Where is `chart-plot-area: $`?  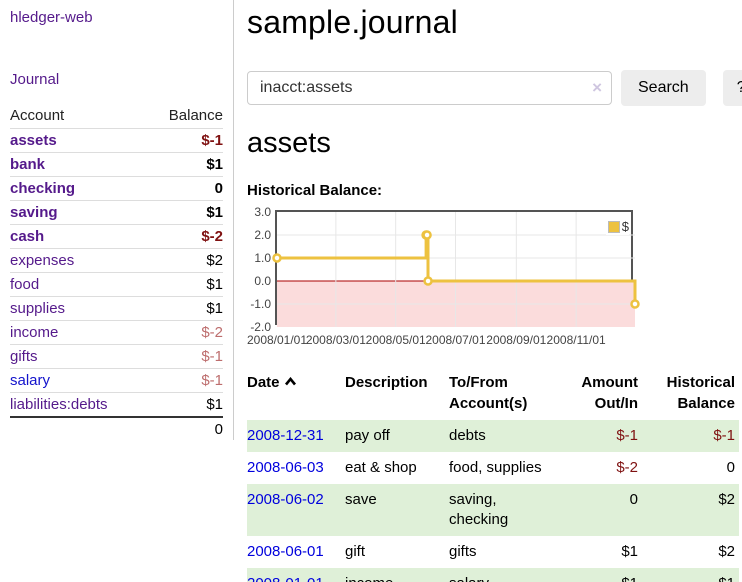
chart-plot-area: $ is located at coordinates (456, 268).